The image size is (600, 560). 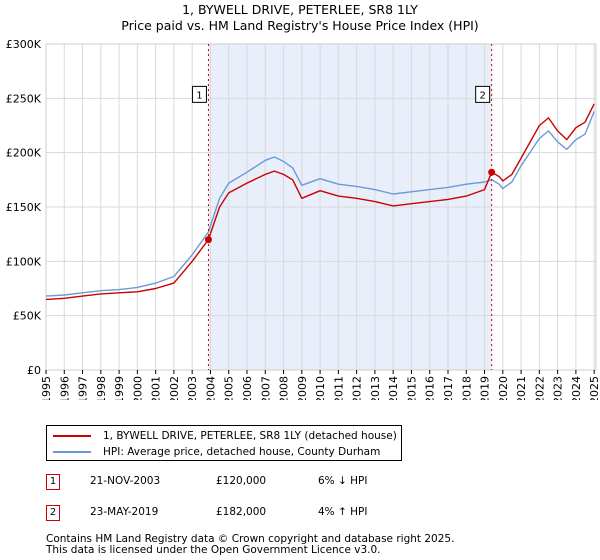 I want to click on x-tick-label: 2008, so click(x=284, y=388).